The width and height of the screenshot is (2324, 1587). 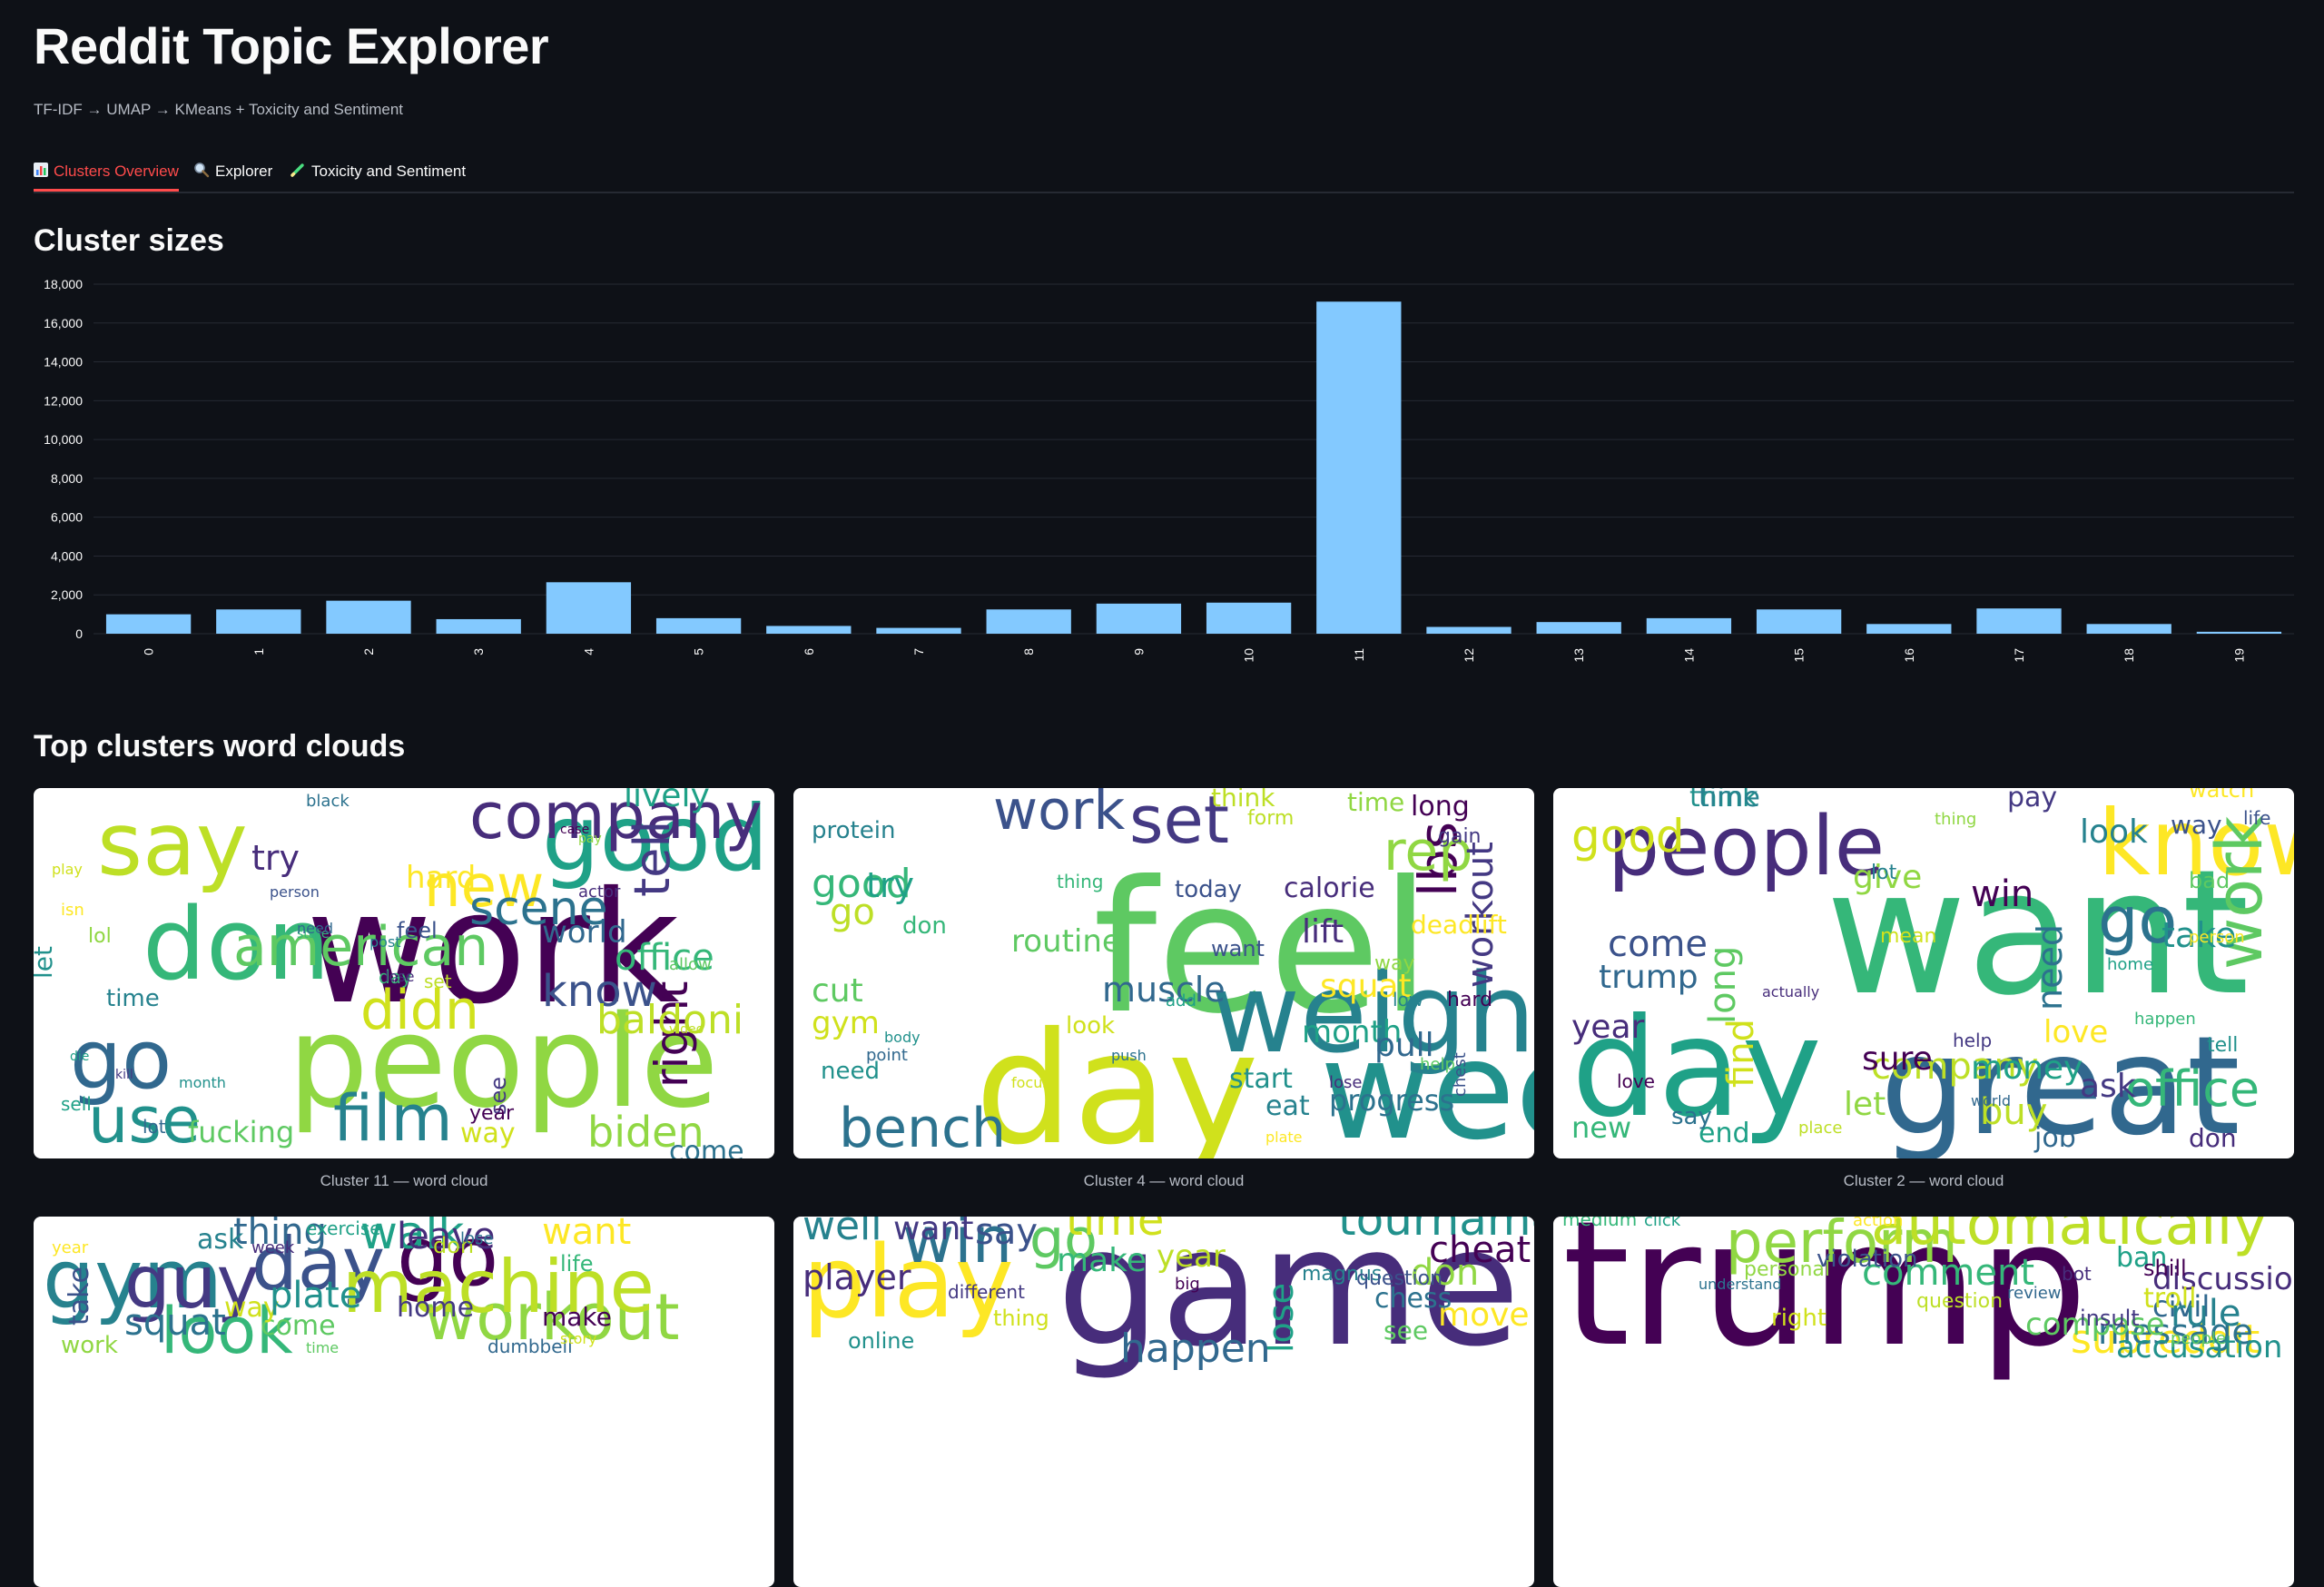 I want to click on tab-label: Toxicity and Sentiment, so click(x=389, y=171).